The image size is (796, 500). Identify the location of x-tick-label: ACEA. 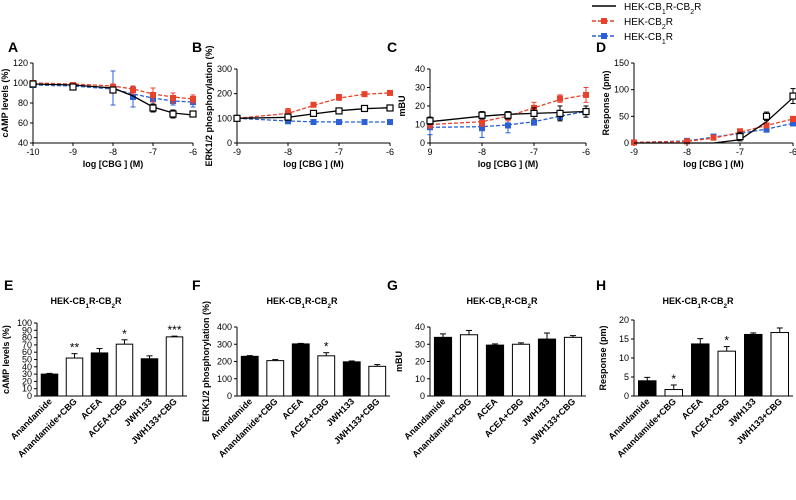
(692, 408).